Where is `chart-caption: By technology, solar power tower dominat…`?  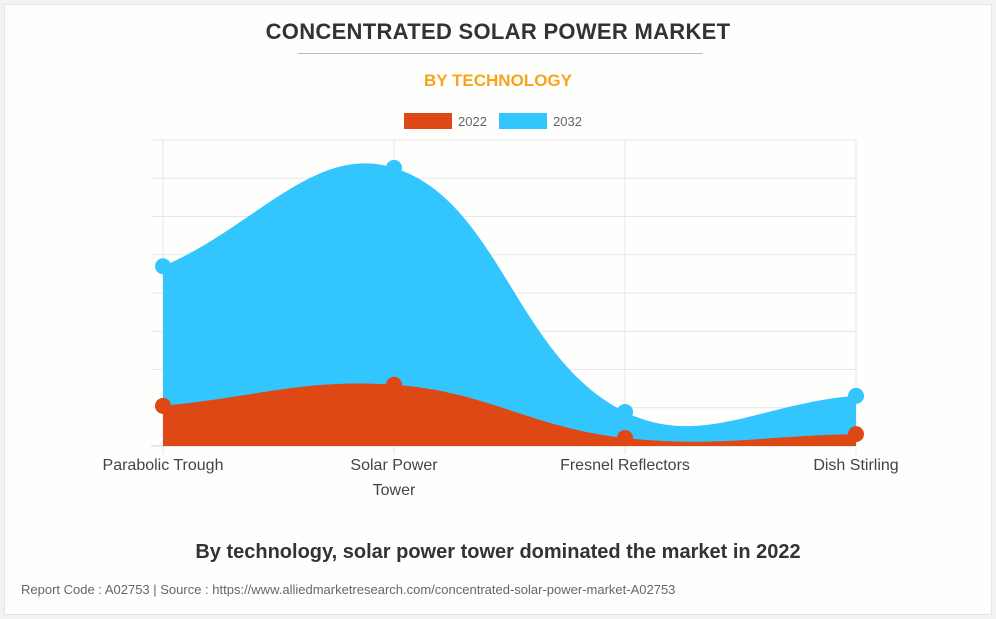 chart-caption: By technology, solar power tower dominat… is located at coordinates (498, 552).